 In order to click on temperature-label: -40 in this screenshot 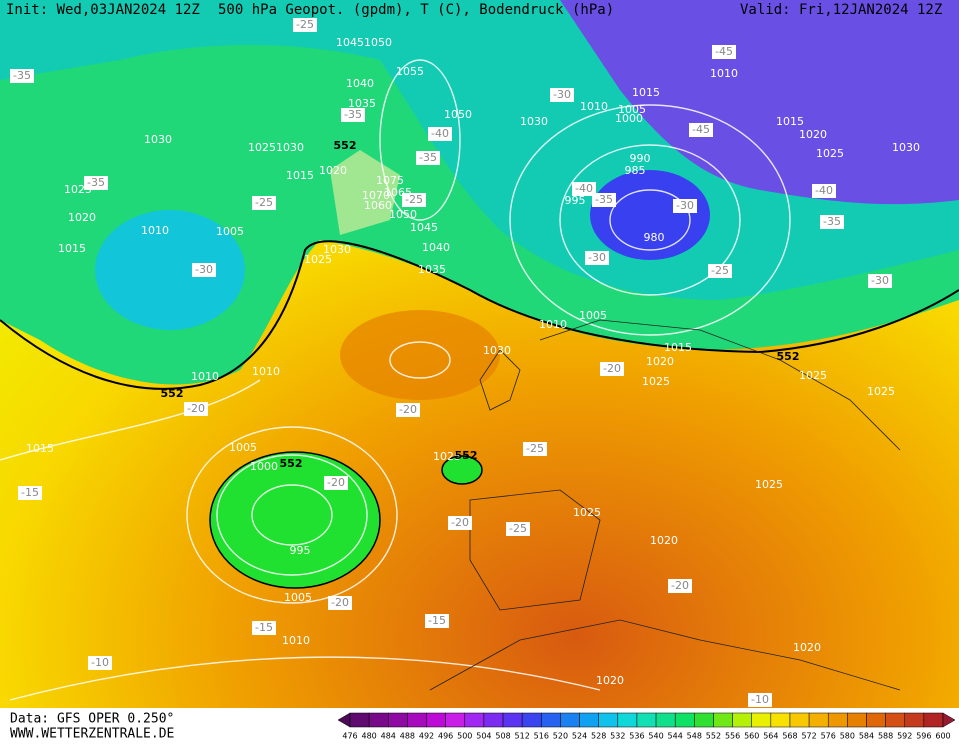, I will do `click(824, 190)`.